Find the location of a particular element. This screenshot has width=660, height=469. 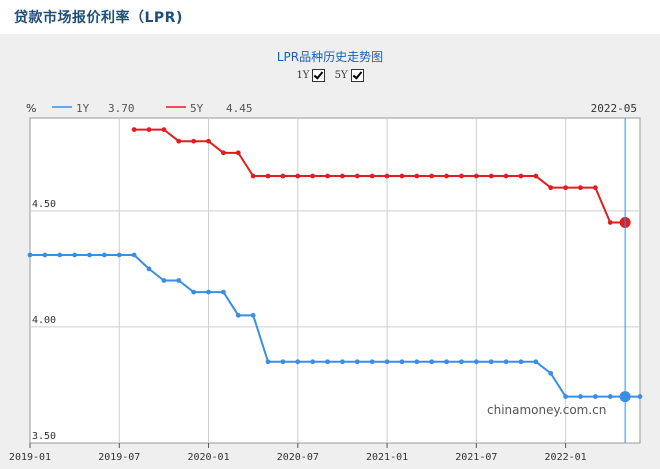

y-tick-label: 4.00 is located at coordinates (44, 320).